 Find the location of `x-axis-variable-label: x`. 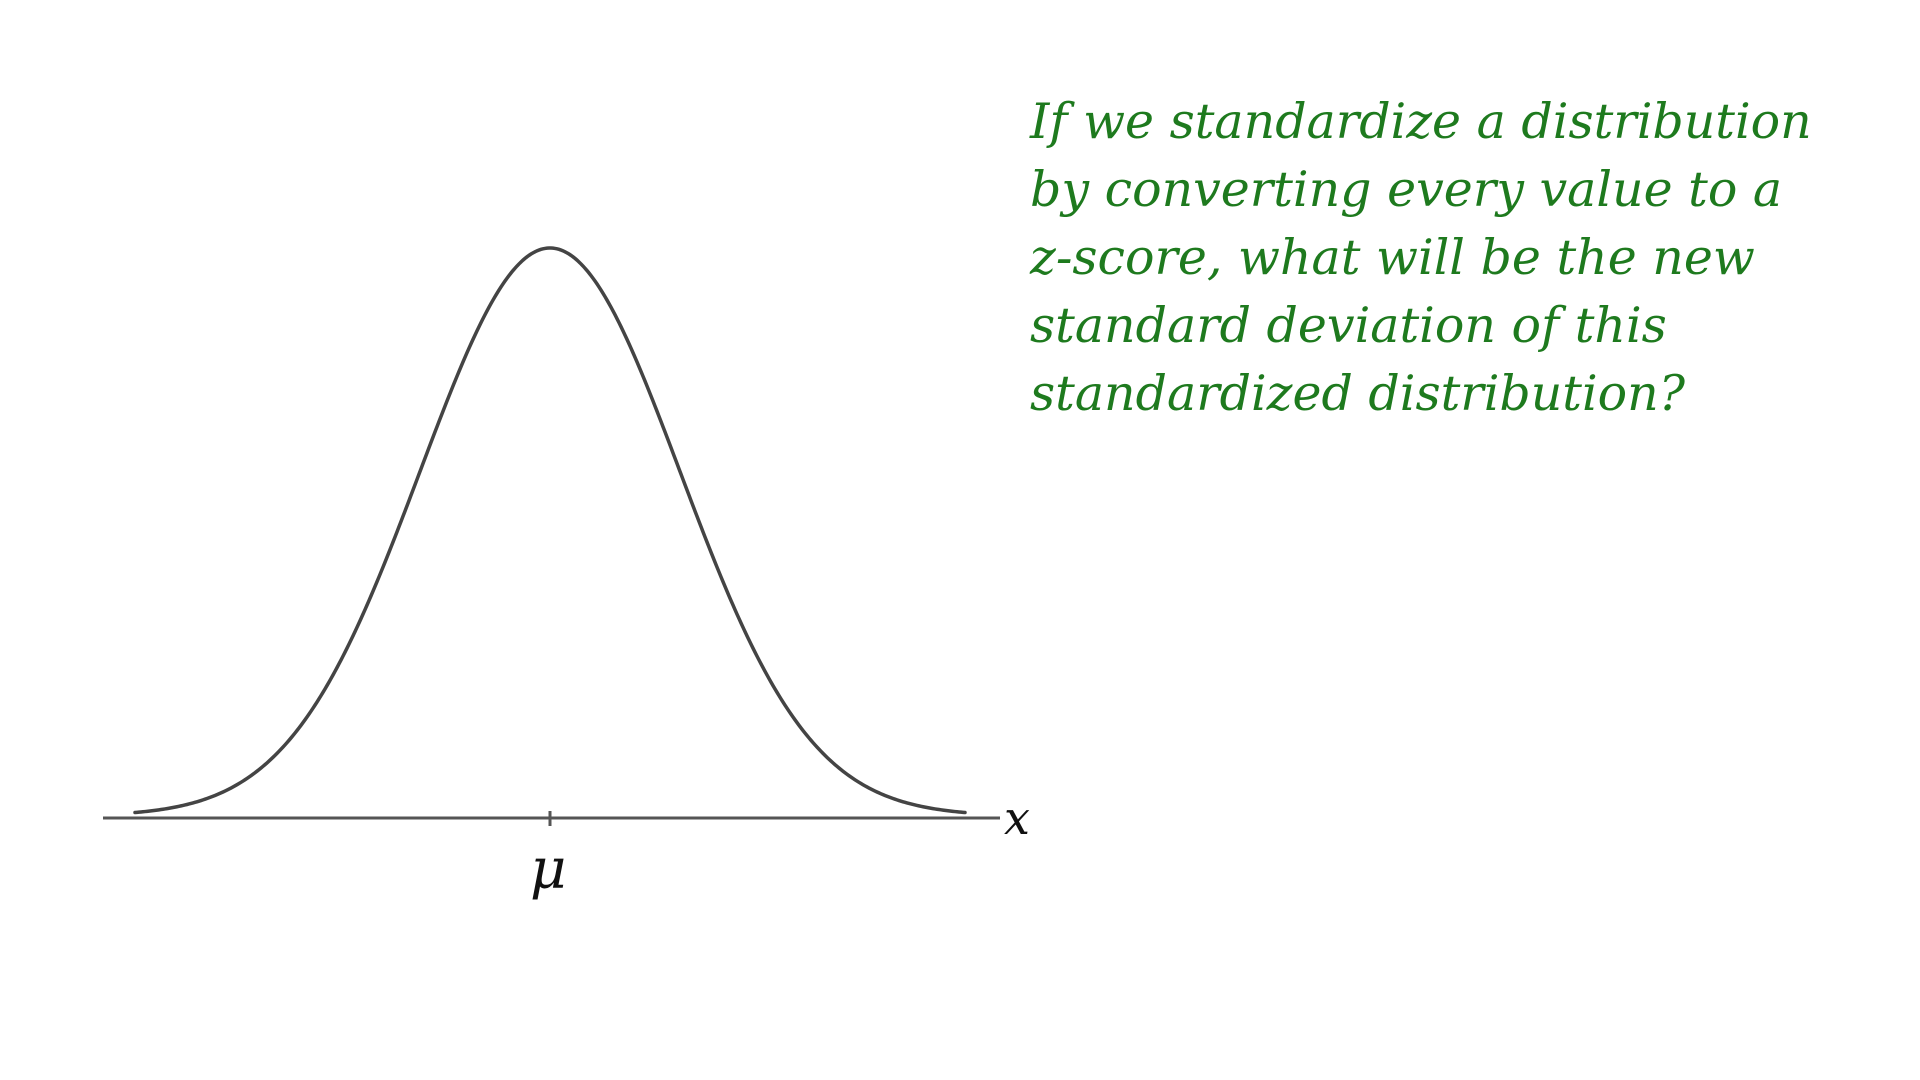

x-axis-variable-label: x is located at coordinates (1017, 818).